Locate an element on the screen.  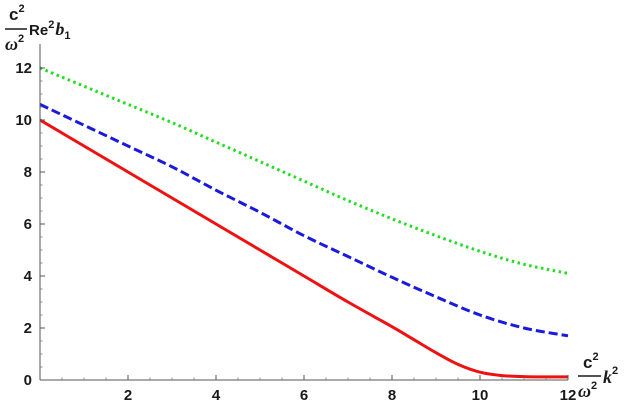
ylabel-den-sup: 2 is located at coordinates (21, 39).